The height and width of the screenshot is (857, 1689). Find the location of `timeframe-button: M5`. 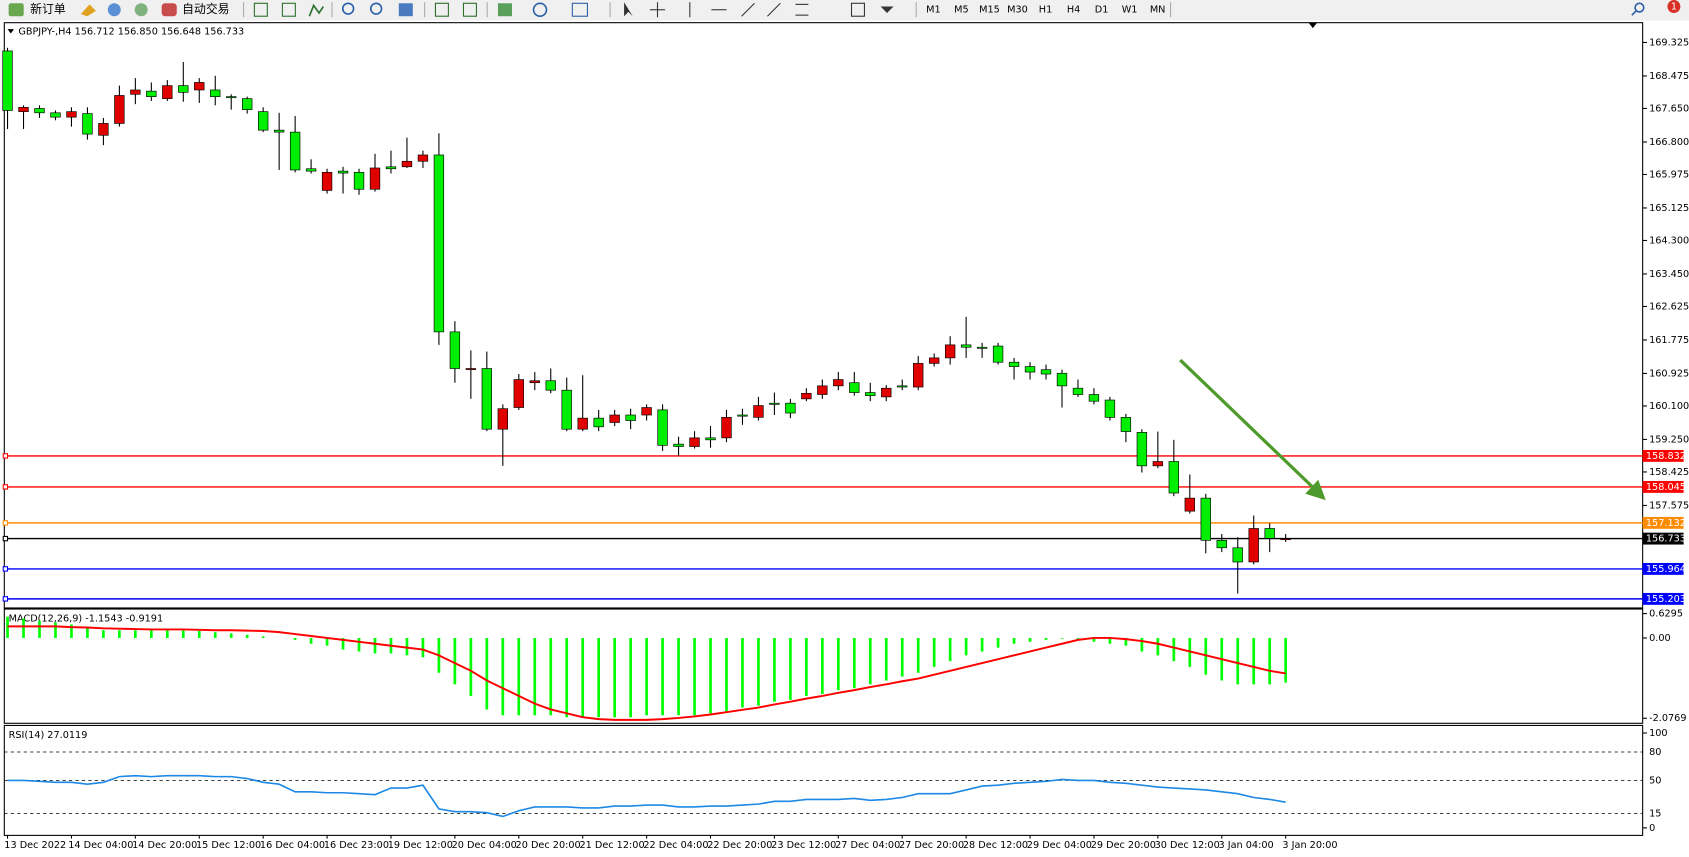

timeframe-button: M5 is located at coordinates (961, 10).